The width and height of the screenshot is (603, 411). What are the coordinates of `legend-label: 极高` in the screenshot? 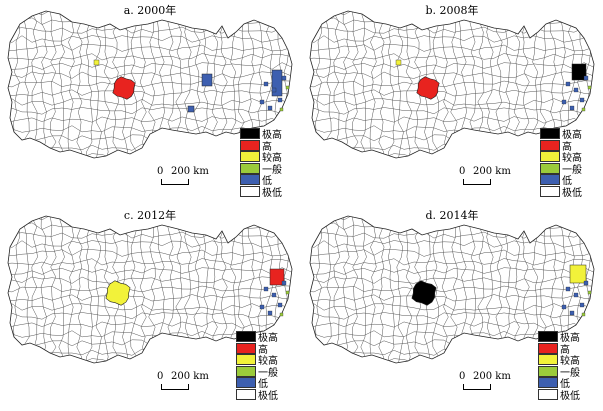 It's located at (572, 136).